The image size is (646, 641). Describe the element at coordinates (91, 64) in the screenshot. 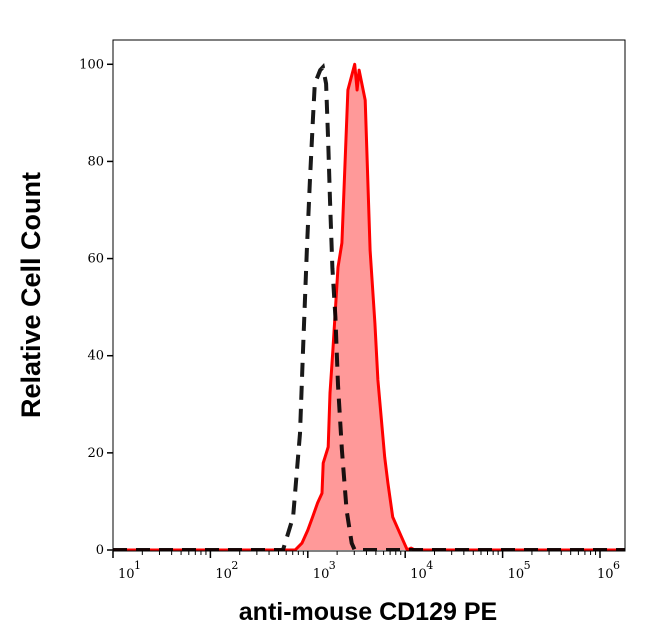

I see `y-tick-label: 100` at that location.